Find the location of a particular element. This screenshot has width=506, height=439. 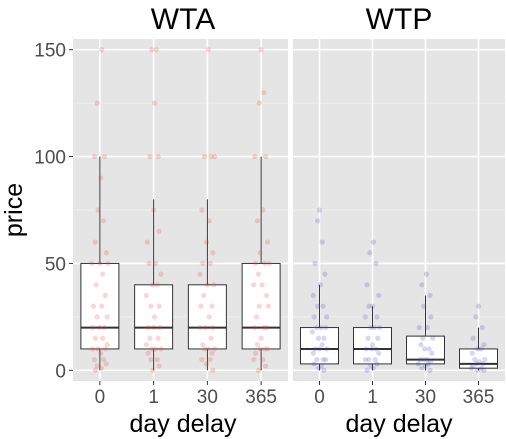

facet-title-wta: WTA is located at coordinates (183, 19).